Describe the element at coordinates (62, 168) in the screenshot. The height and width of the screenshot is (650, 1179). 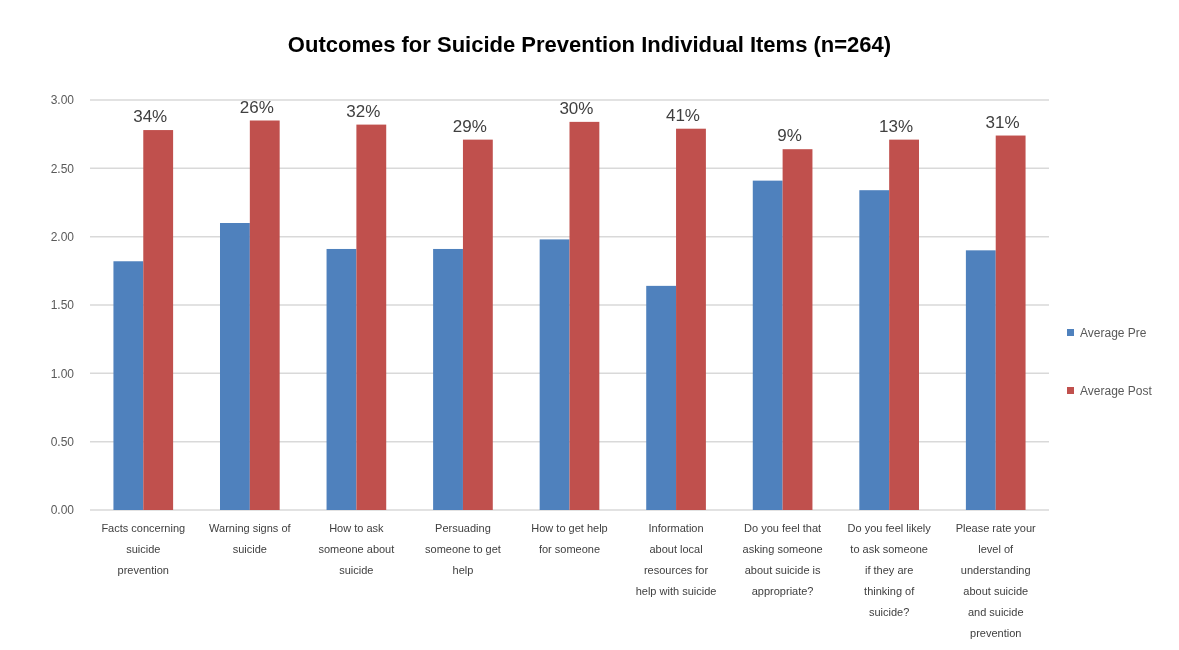
I see `y-tick-label: 2.50` at that location.